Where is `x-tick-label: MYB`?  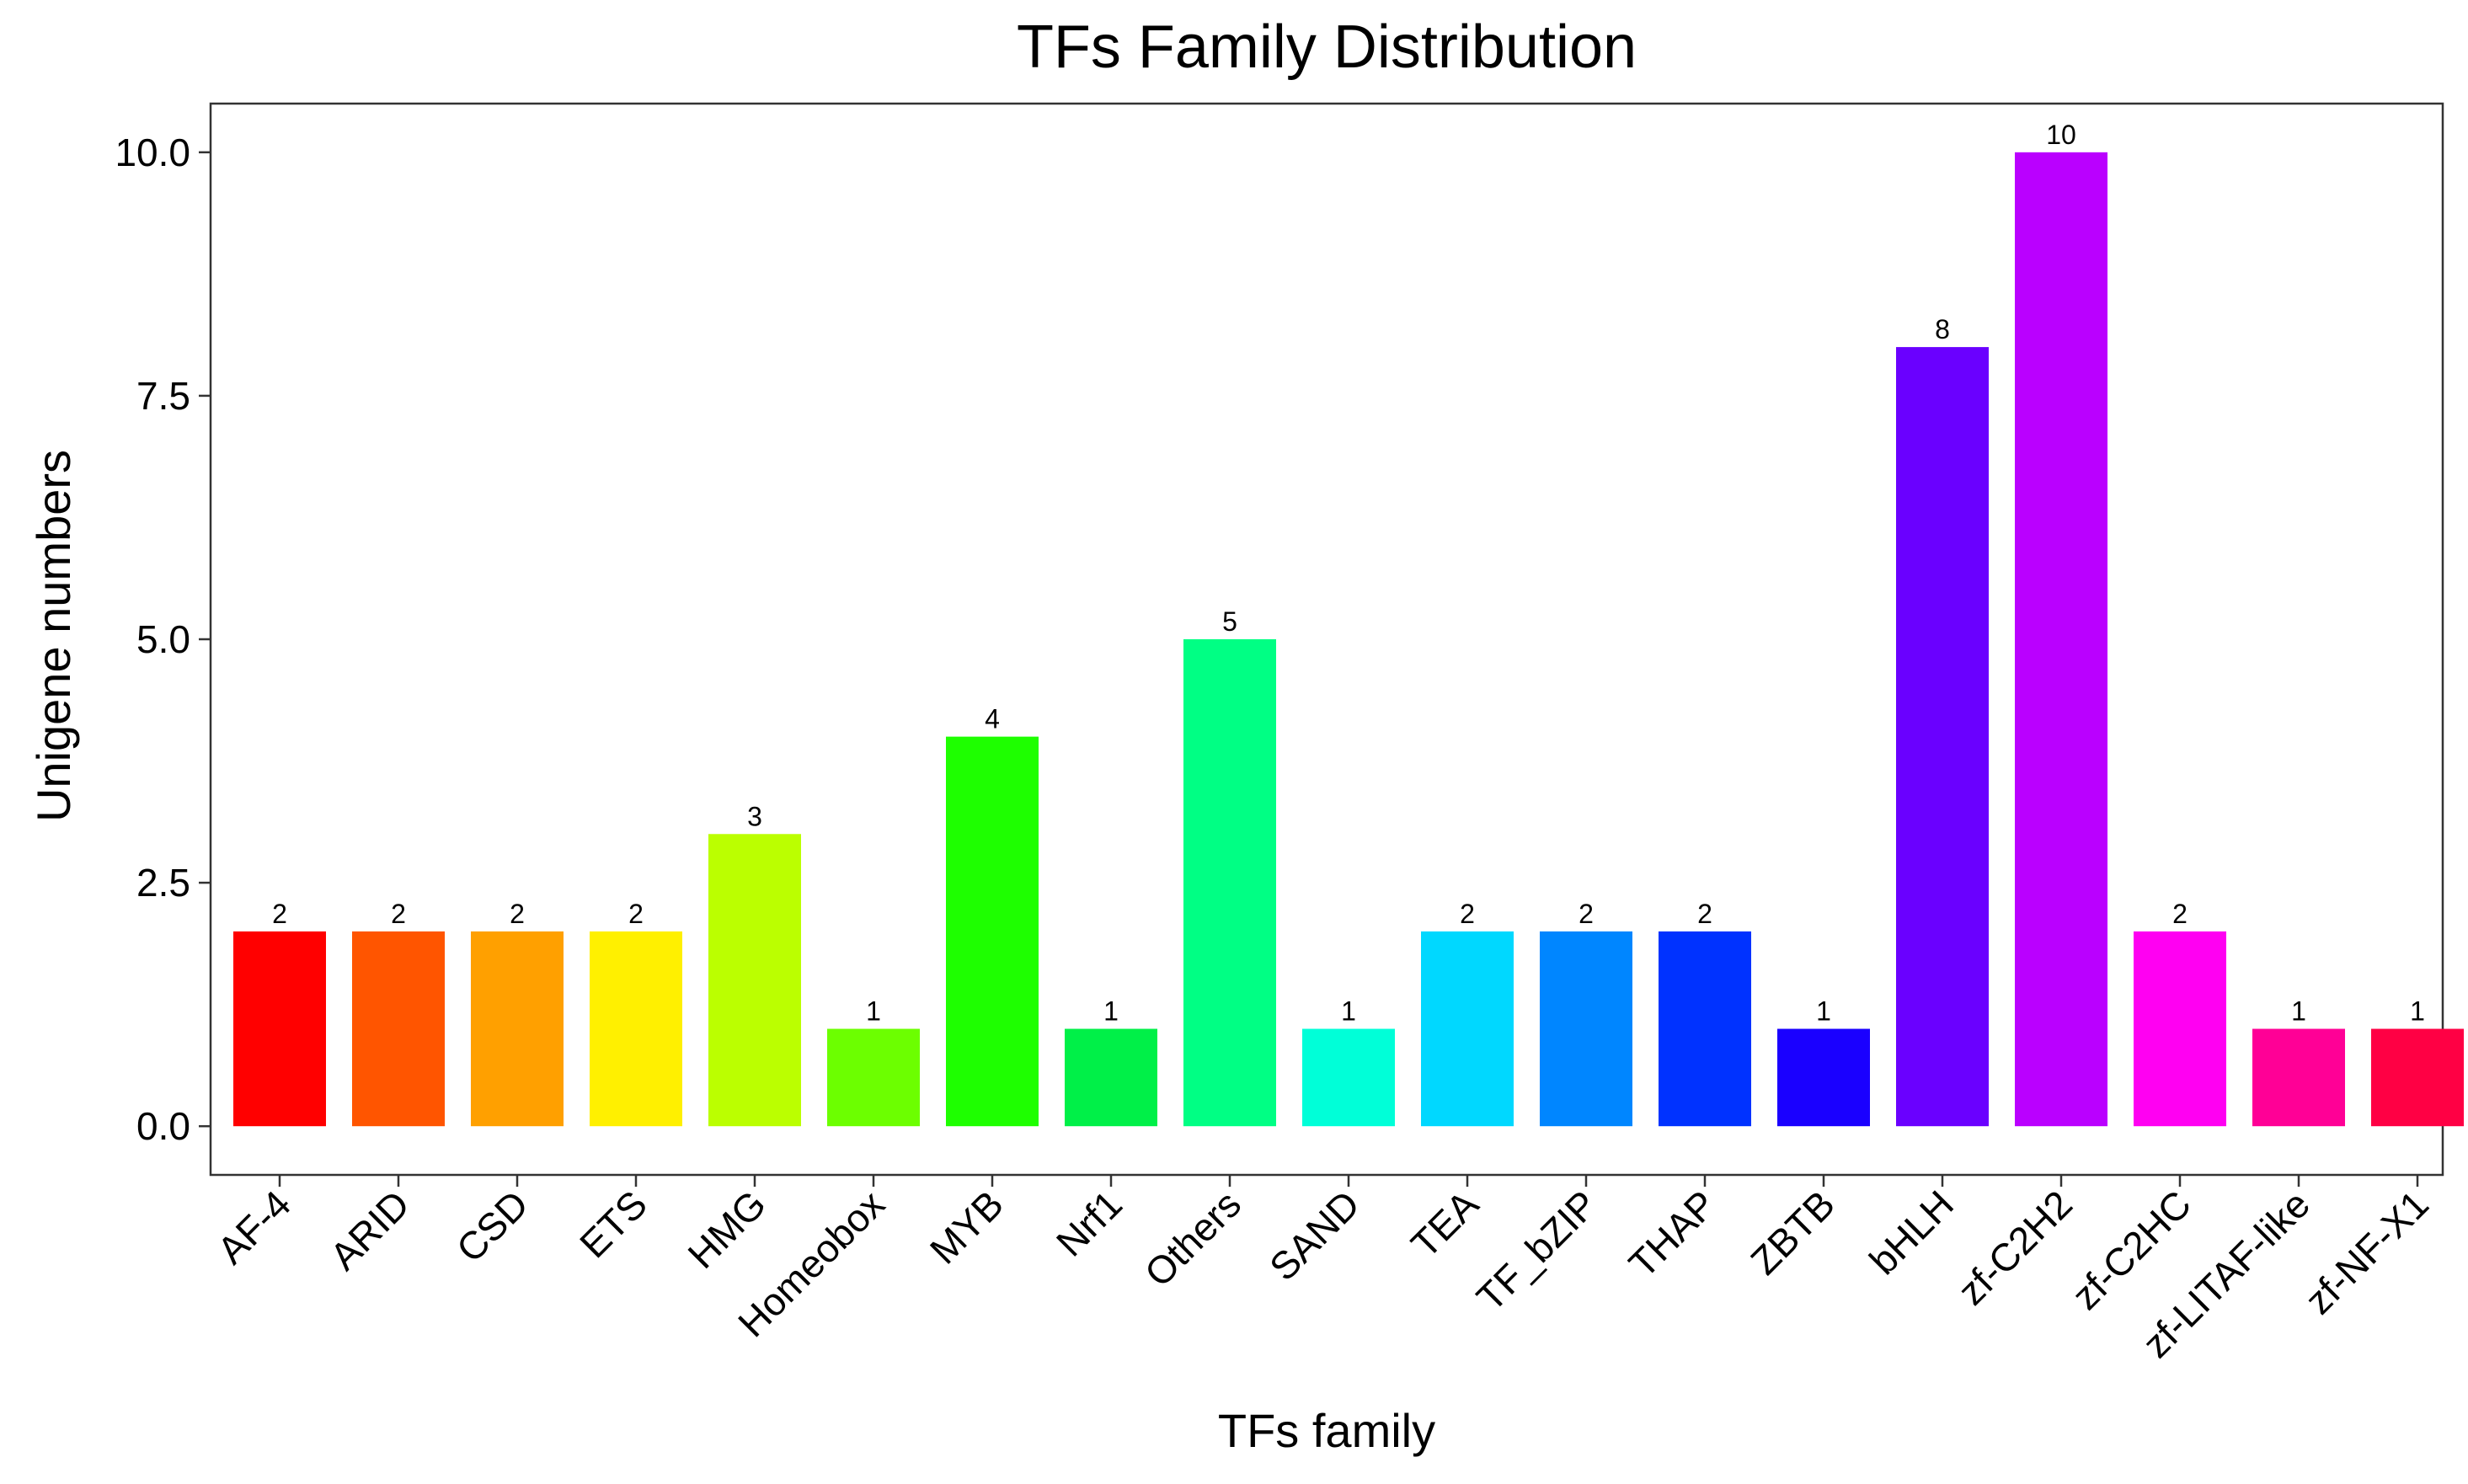 x-tick-label: MYB is located at coordinates (966, 1227).